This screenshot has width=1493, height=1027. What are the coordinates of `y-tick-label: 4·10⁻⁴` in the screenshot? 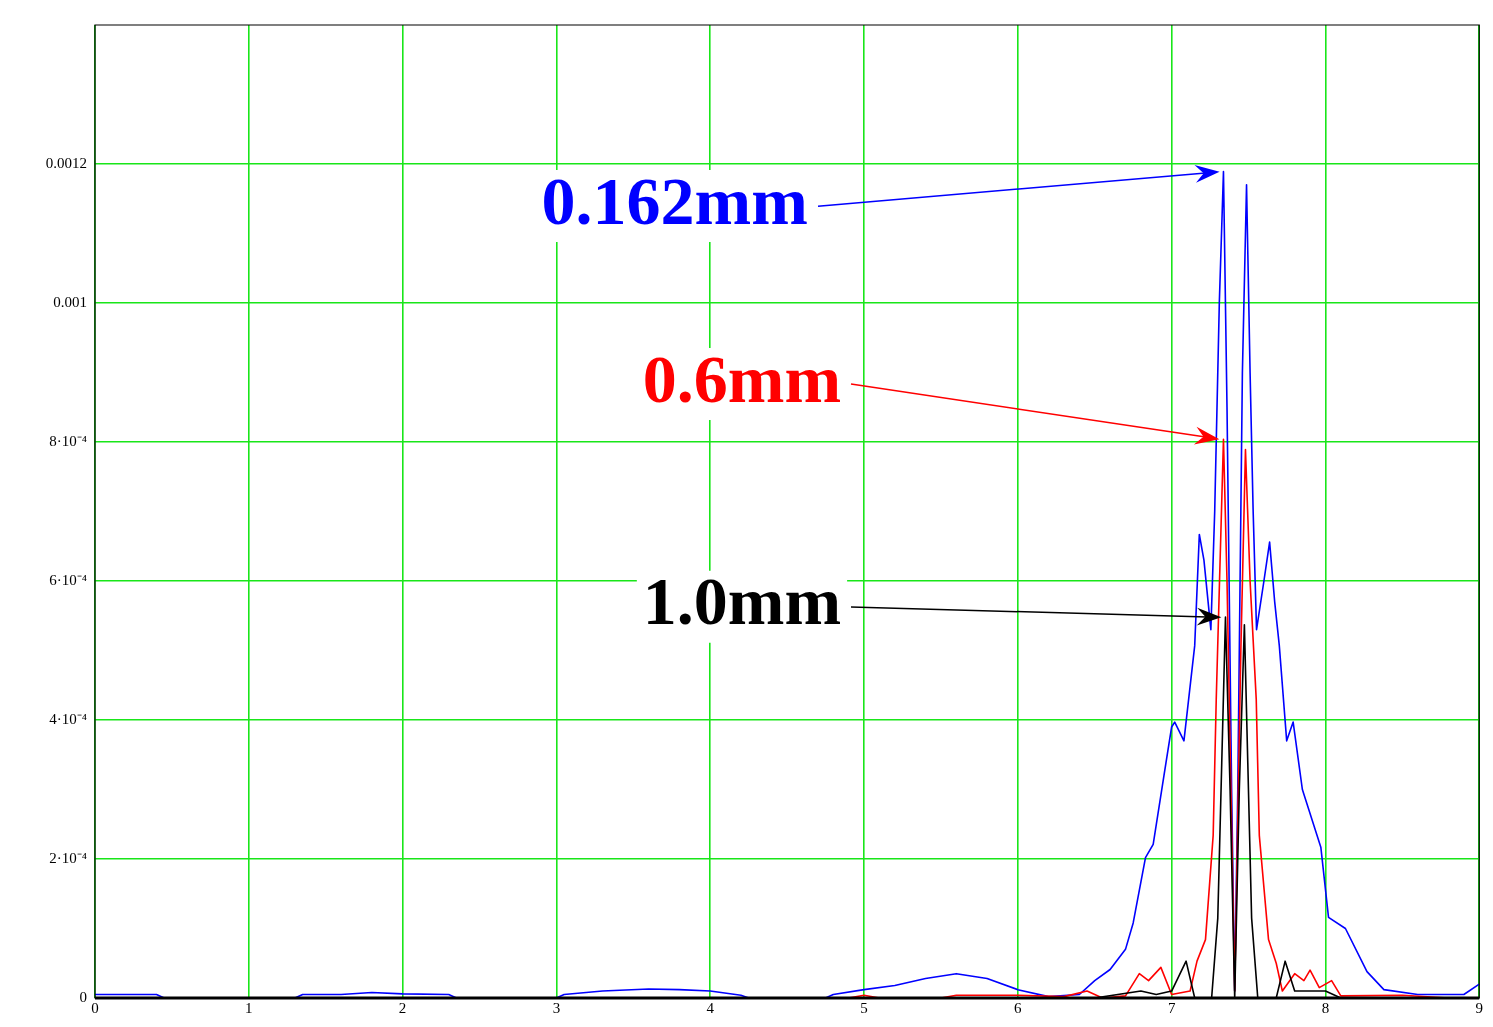 It's located at (68, 718).